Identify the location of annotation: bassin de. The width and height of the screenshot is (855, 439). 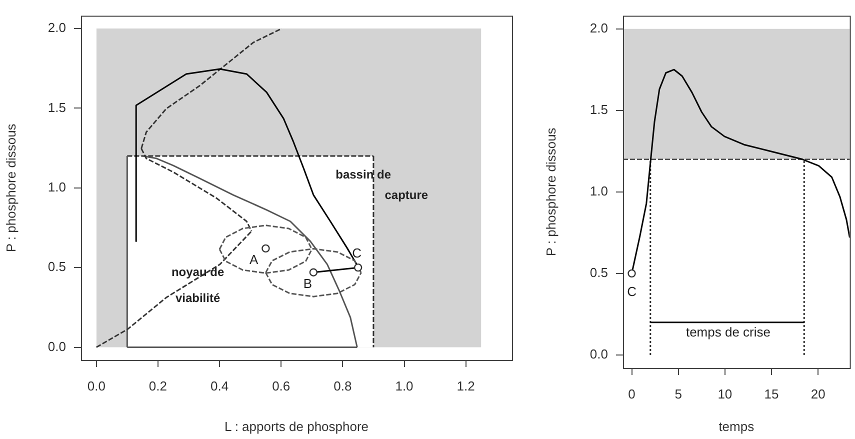
(364, 174).